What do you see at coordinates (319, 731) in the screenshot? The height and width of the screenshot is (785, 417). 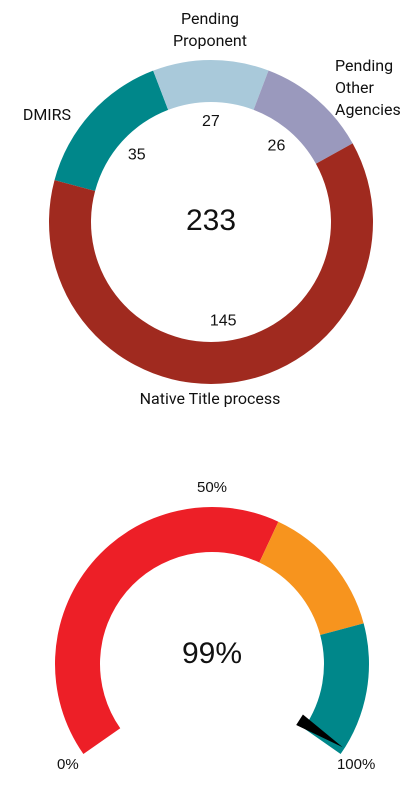 I see `gauge-needle` at bounding box center [319, 731].